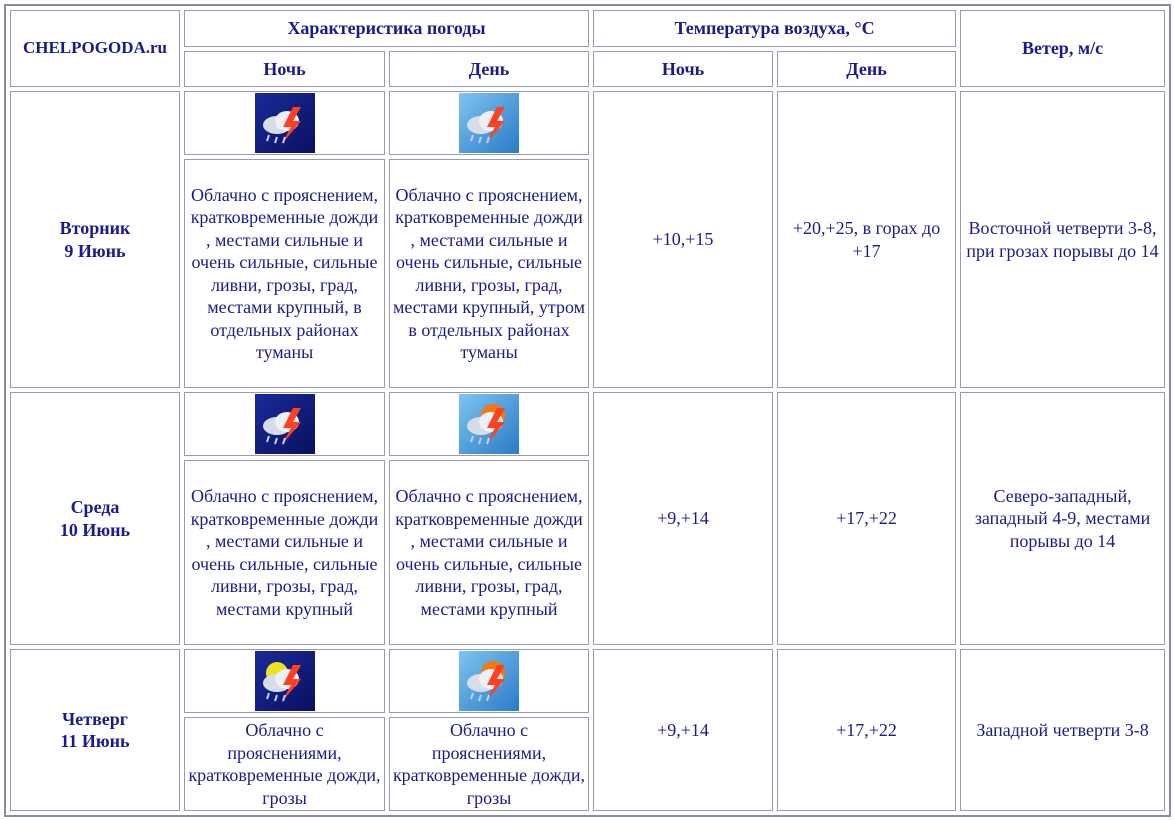 Image resolution: width=1174 pixels, height=820 pixels. I want to click on day-label: Вторник 9 Июнь, so click(95, 239).